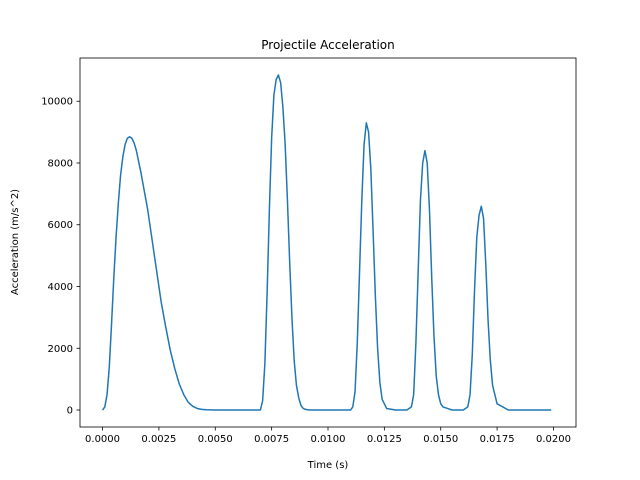  Describe the element at coordinates (70, 411) in the screenshot. I see `y-tick-label: 0` at that location.